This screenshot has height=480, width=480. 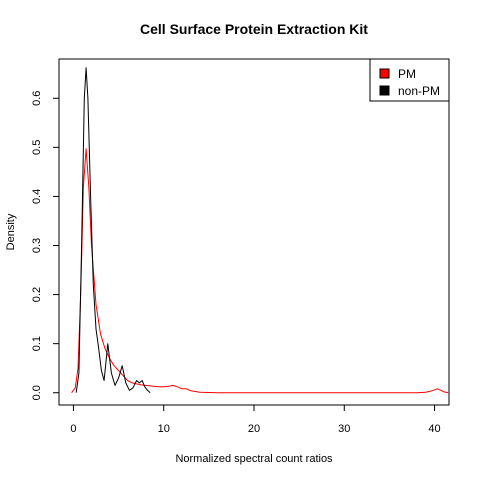 I want to click on x-axis: 0 10 20 30 40, so click(x=255, y=419).